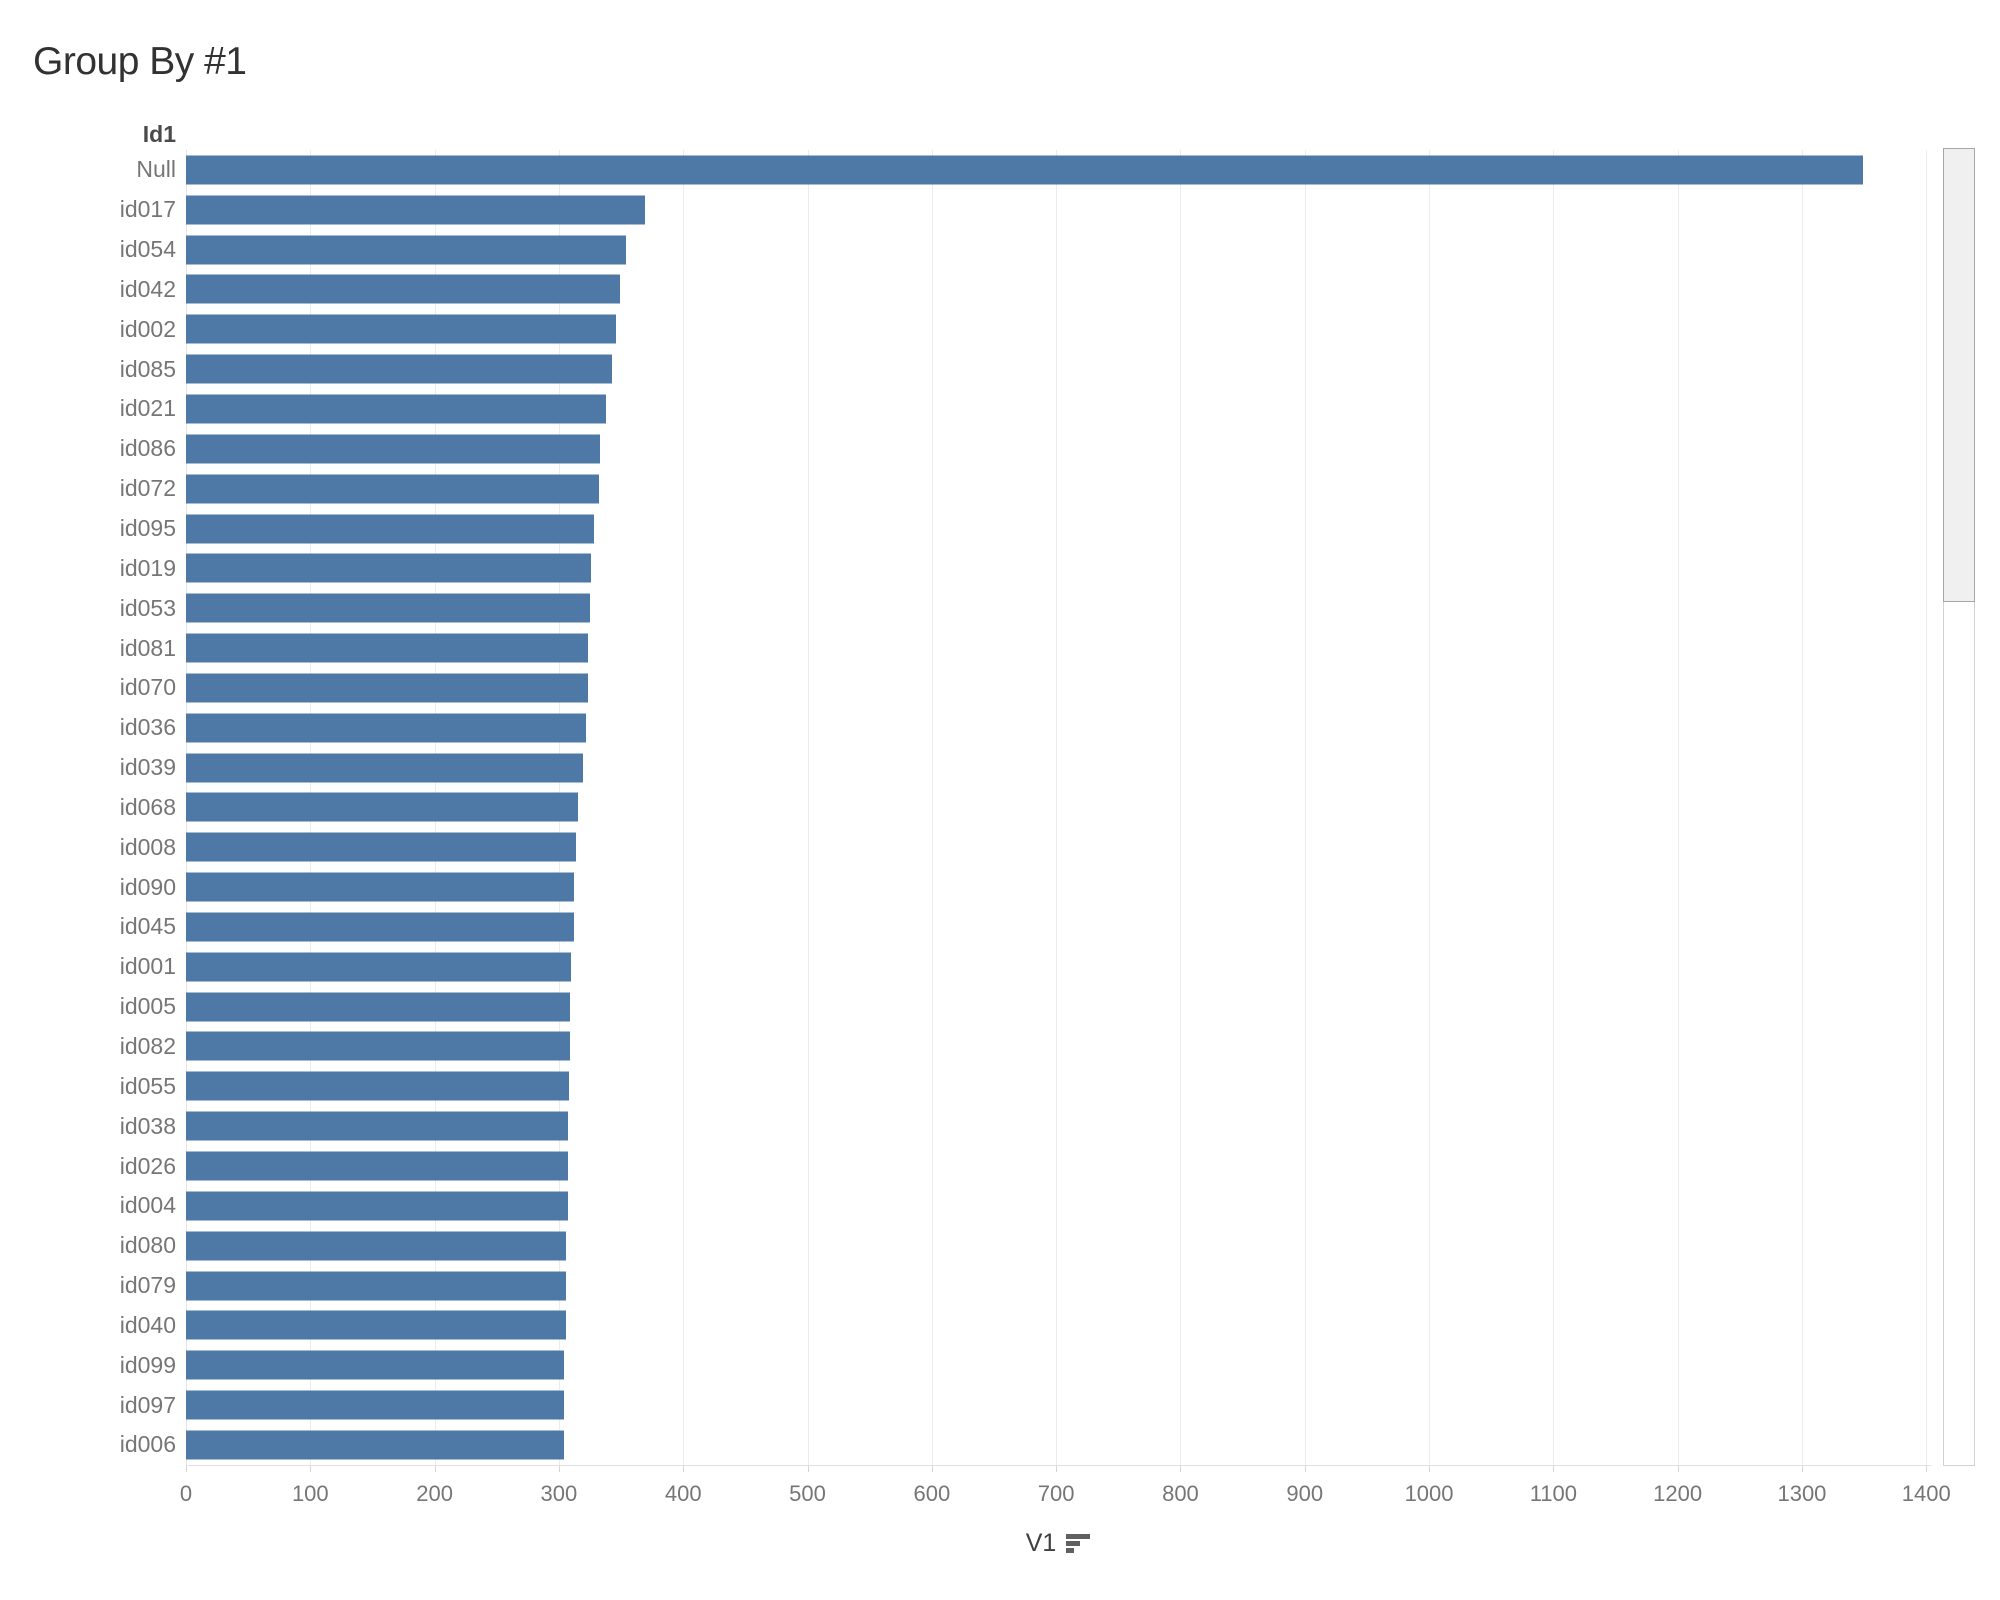 The width and height of the screenshot is (2000, 1600). Describe the element at coordinates (1959, 375) in the screenshot. I see `vertical-scrollbar-thumb` at that location.